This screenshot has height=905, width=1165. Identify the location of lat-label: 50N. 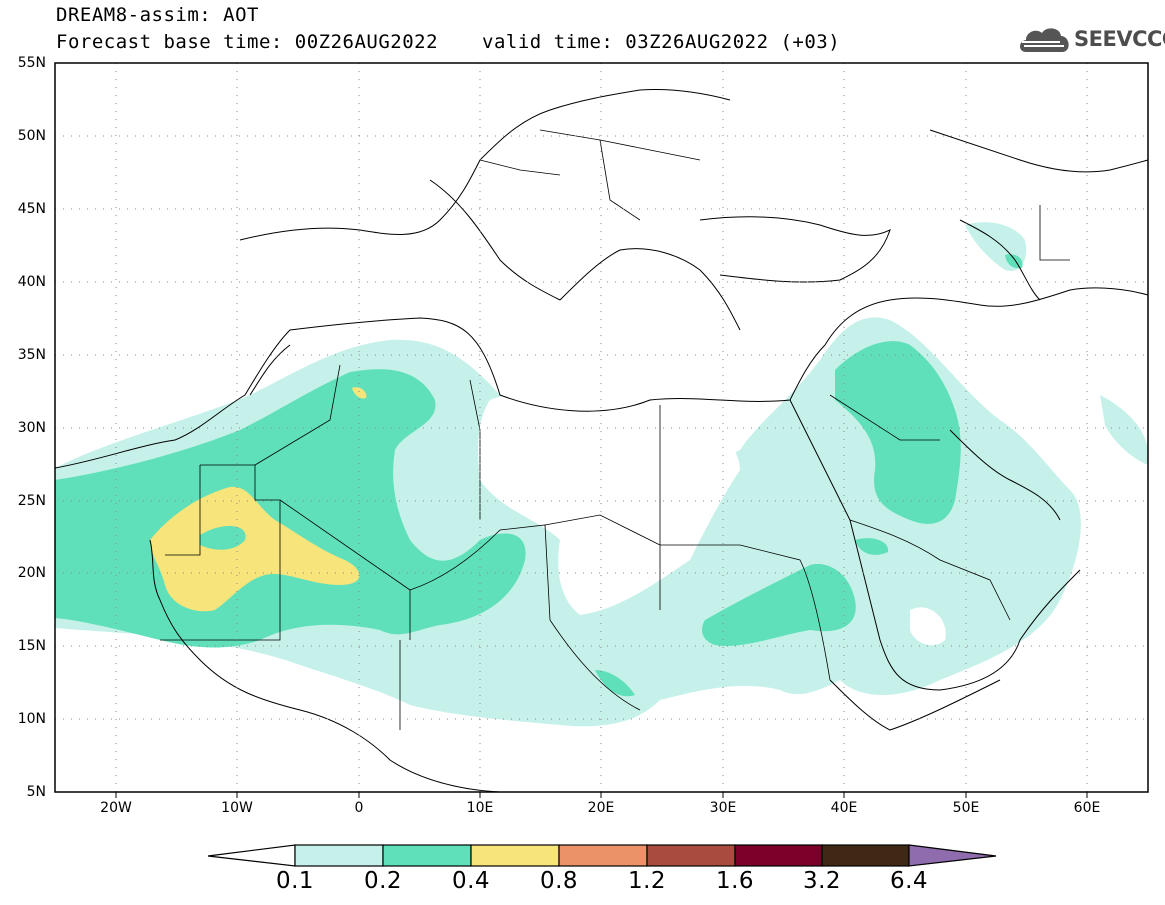
(31, 136).